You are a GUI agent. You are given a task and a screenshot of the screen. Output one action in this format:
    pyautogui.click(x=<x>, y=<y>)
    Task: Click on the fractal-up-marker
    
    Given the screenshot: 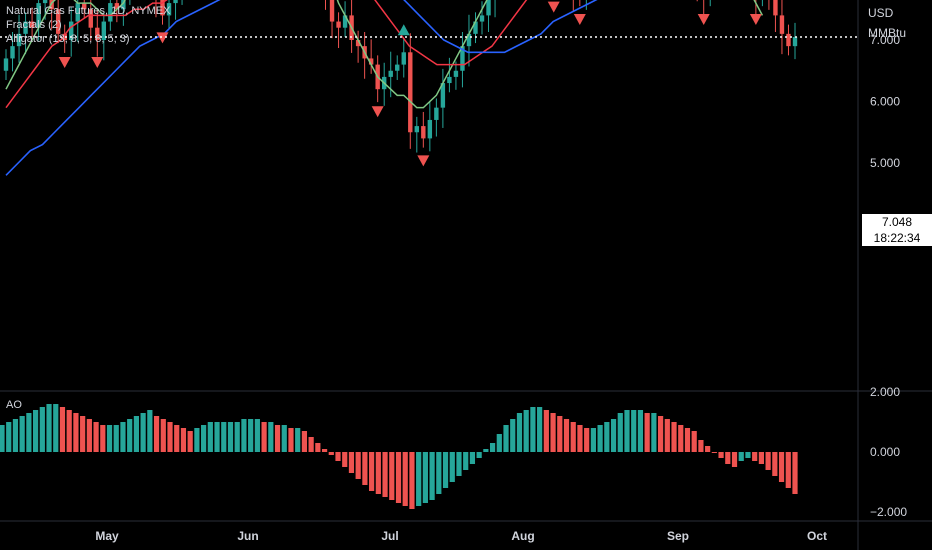 What is the action you would take?
    pyautogui.click(x=403, y=30)
    